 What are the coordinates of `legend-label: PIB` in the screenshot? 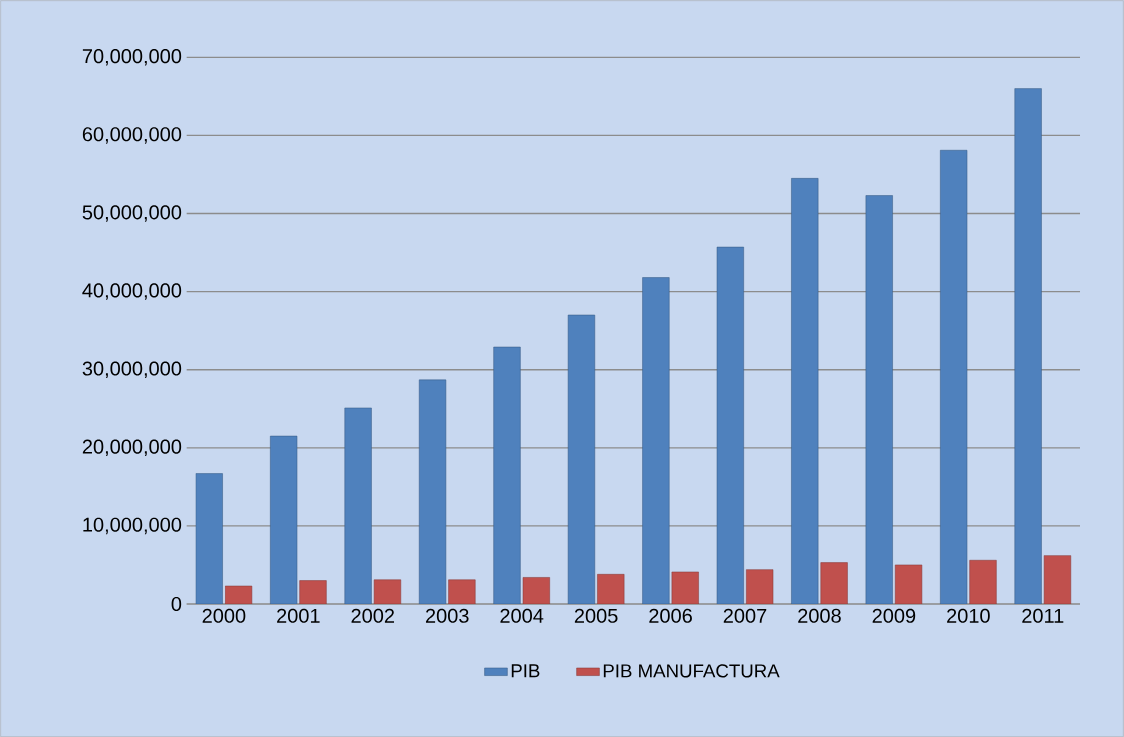 It's located at (525, 671).